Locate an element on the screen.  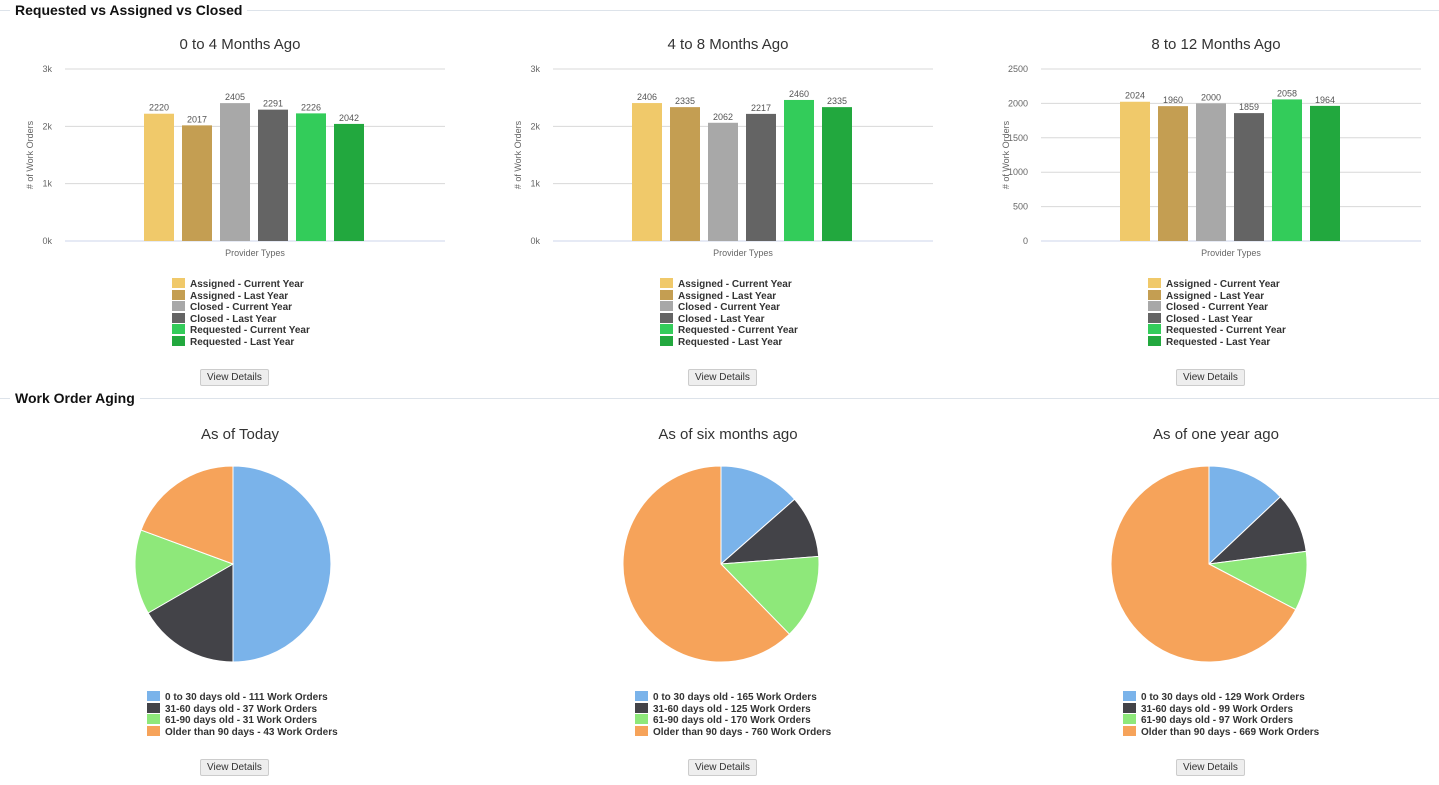
pie-chart-svg is located at coordinates (233, 564).